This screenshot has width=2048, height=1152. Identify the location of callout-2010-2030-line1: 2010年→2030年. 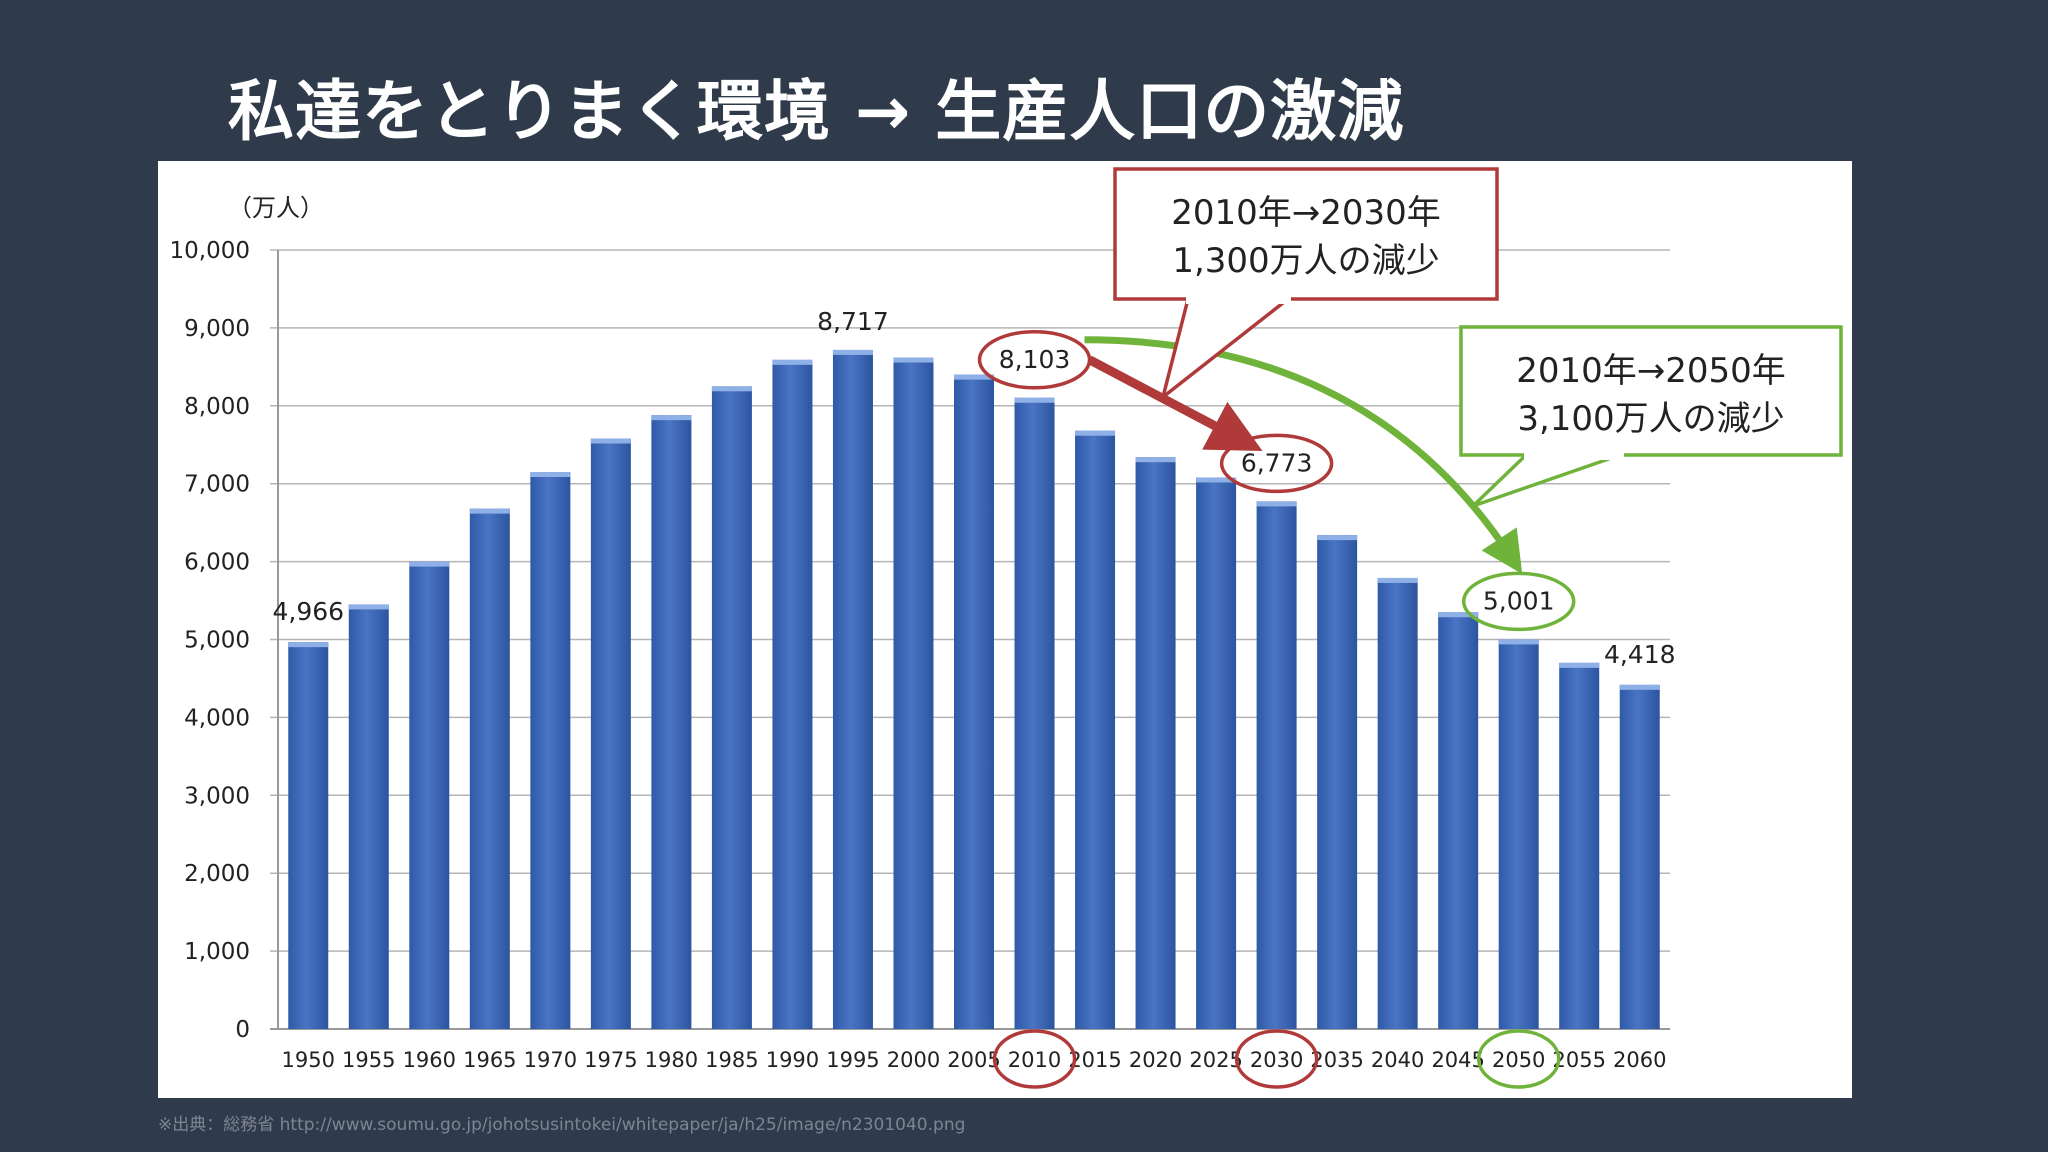
(1306, 213).